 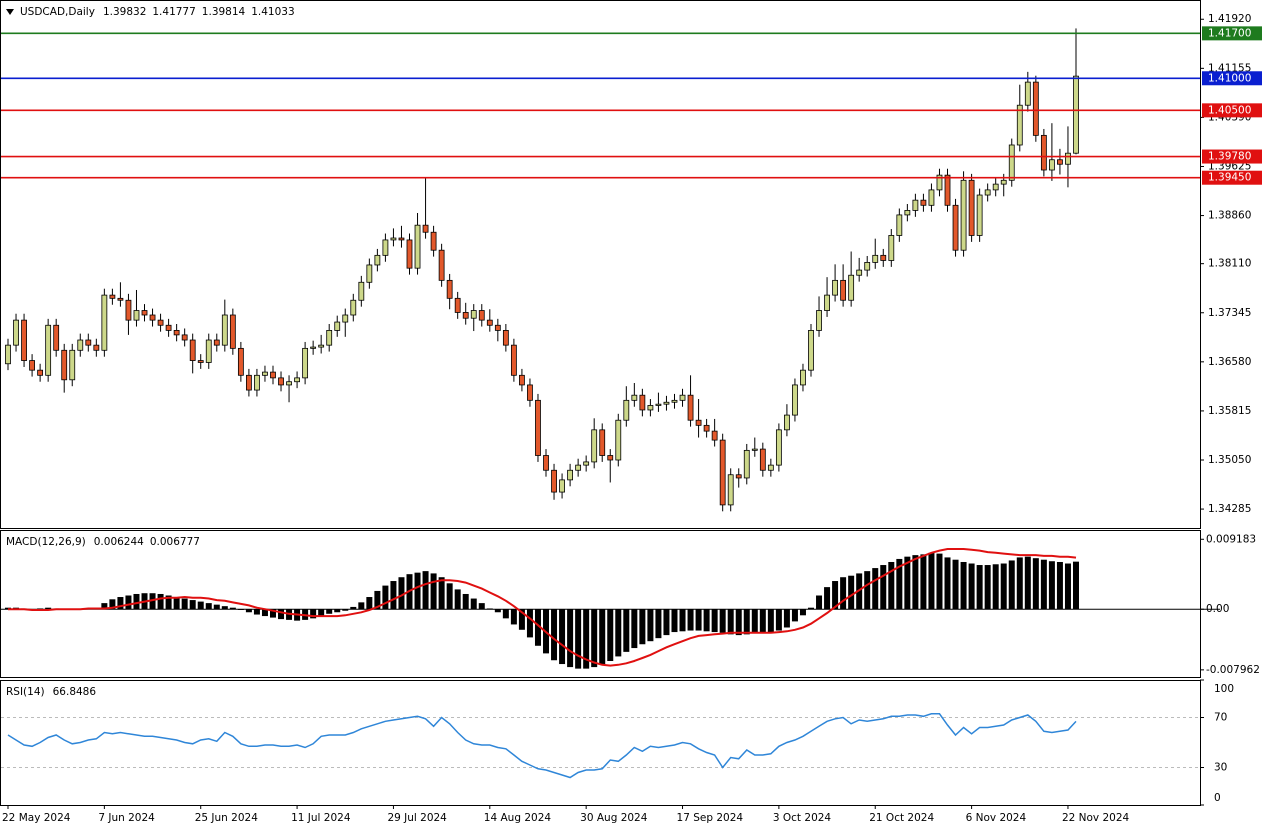 I want to click on pane-title: USDCAD,Daily, so click(x=57, y=12).